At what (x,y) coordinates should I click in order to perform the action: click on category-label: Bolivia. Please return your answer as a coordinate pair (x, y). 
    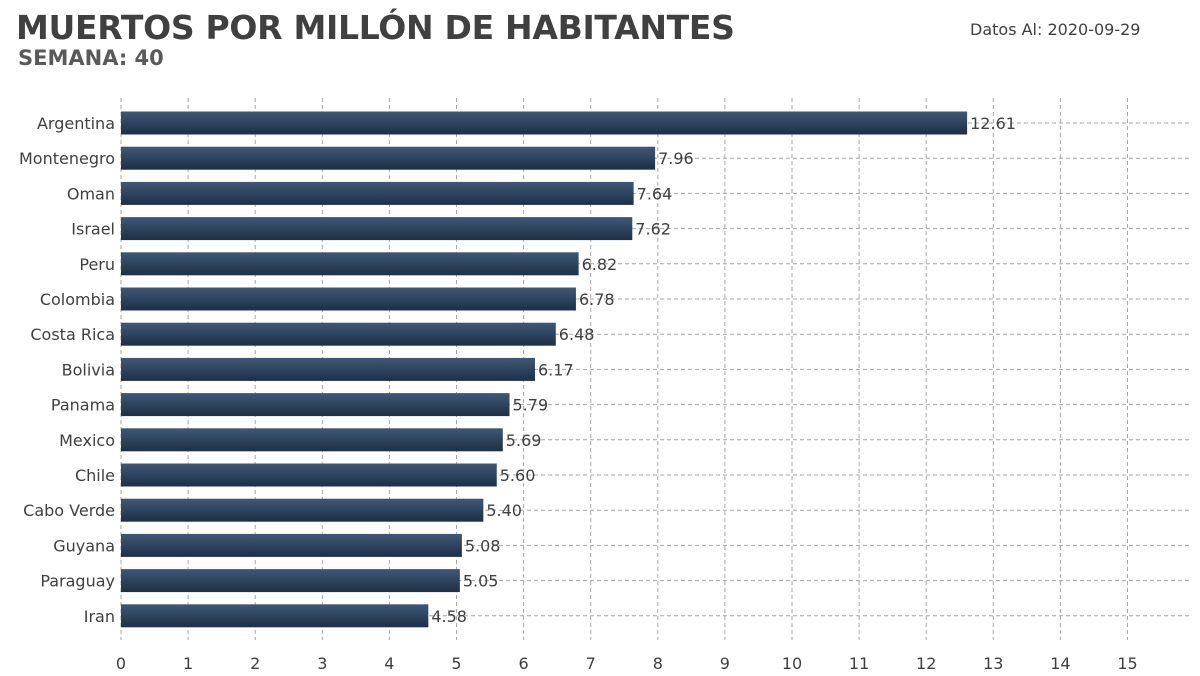
    Looking at the image, I should click on (88, 369).